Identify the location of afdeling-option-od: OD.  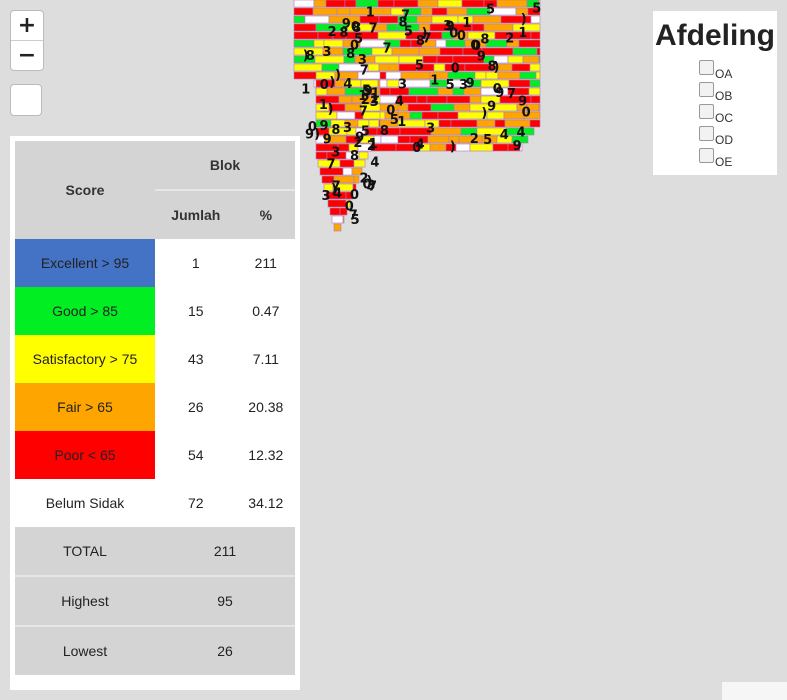
(738, 136).